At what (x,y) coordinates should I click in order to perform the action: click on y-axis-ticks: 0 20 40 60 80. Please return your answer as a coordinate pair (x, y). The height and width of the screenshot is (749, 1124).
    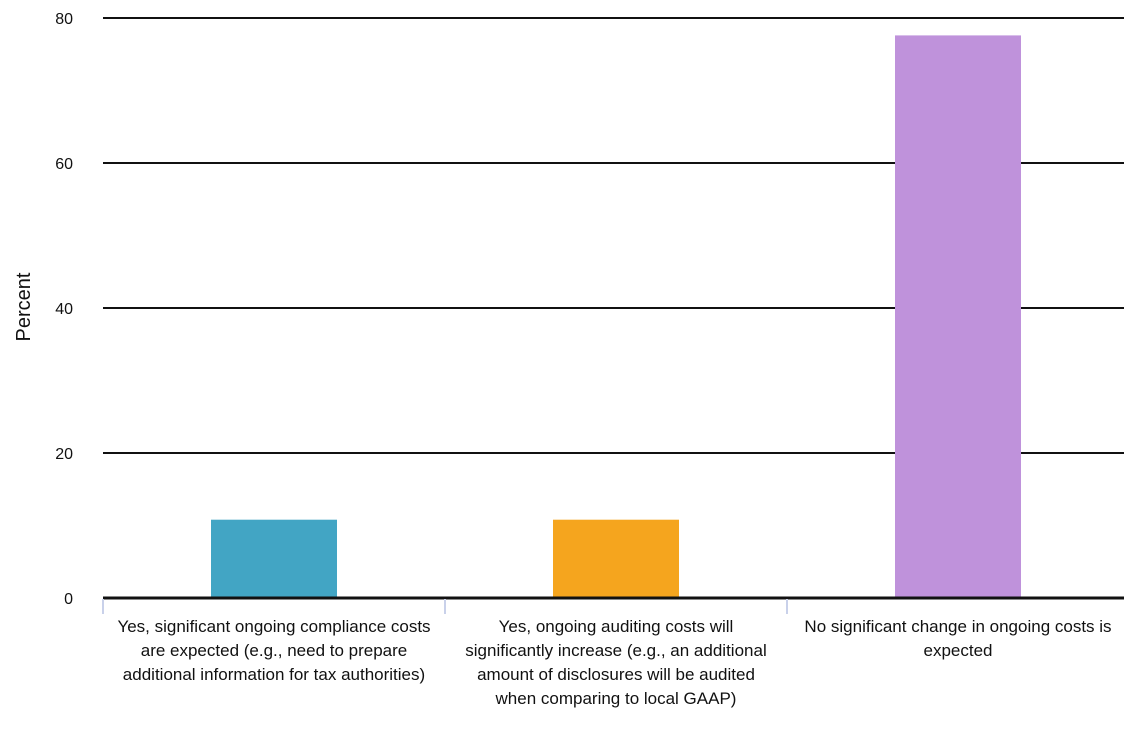
    Looking at the image, I should click on (64, 309).